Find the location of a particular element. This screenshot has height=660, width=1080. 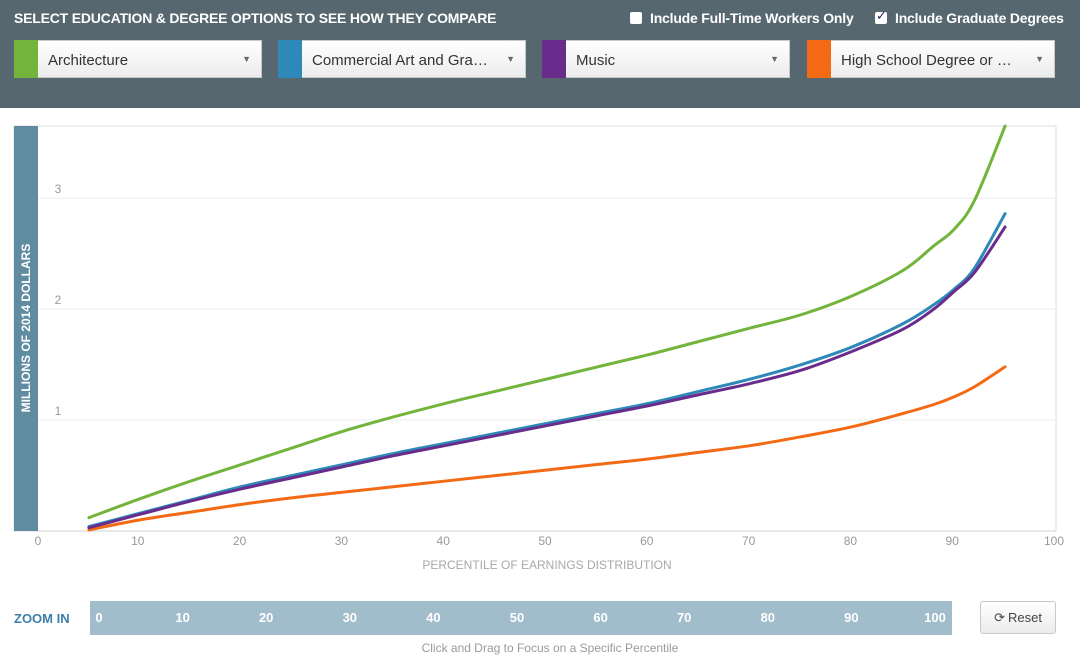

graduate-checkbox is located at coordinates (881, 16).